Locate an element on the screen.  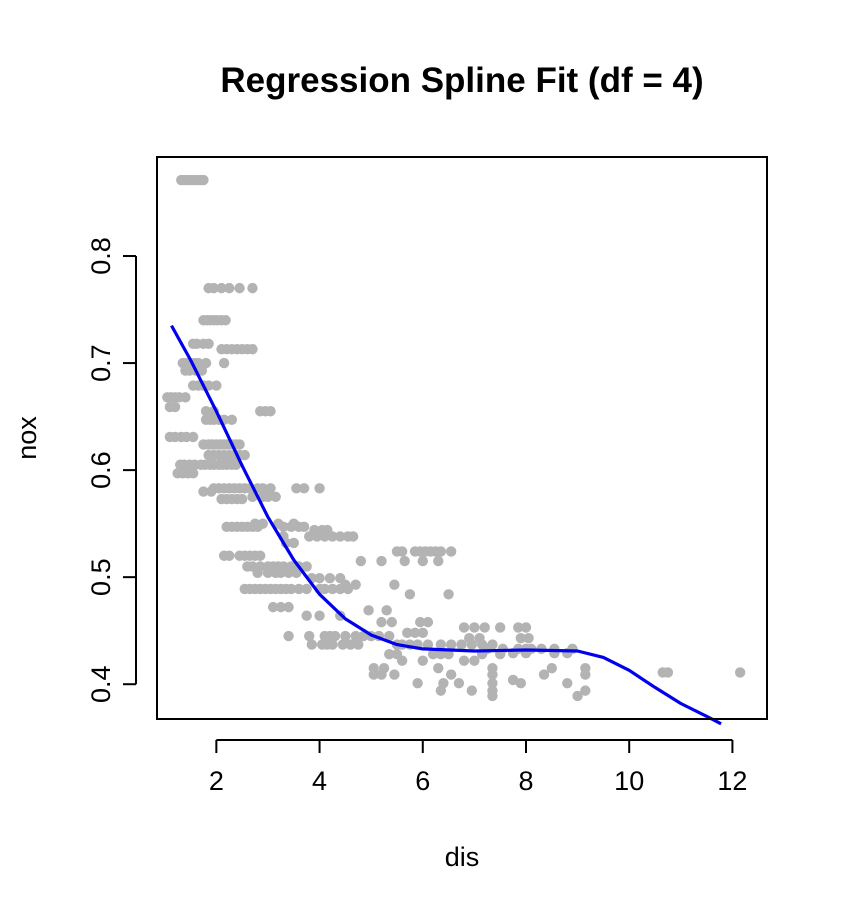
y-axis: 0.4 0.5 0.6 0.7 0.8 is located at coordinates (111, 470).